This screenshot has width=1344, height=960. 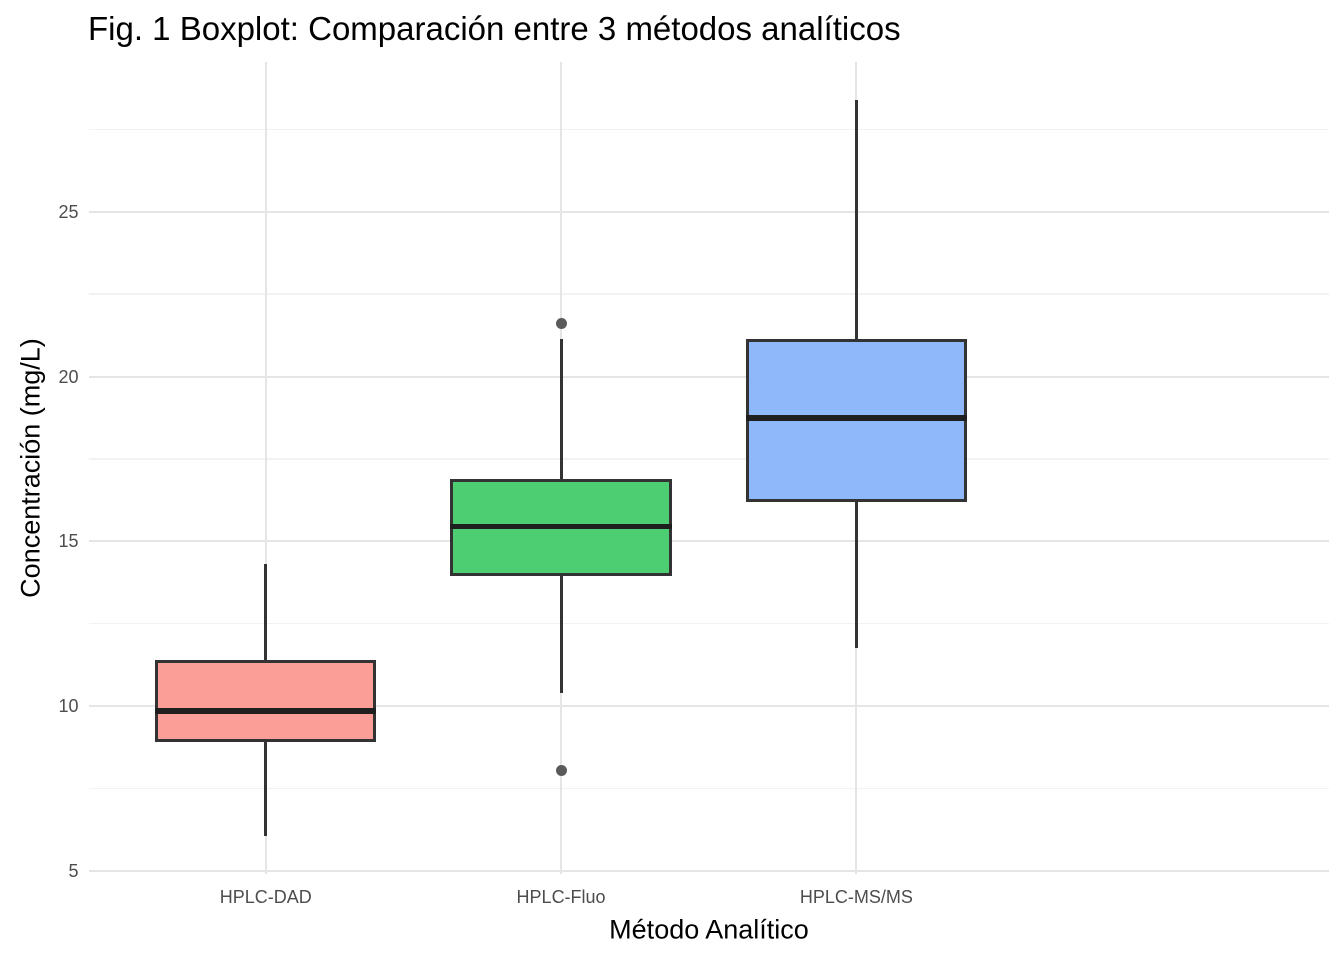 I want to click on y-axis-tick-label: 5, so click(x=73, y=870).